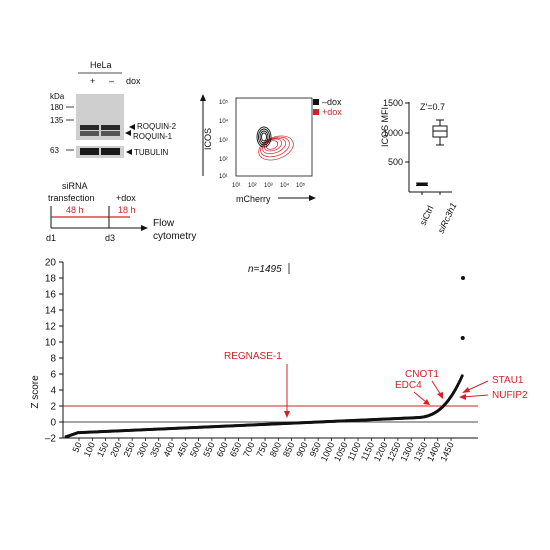  Describe the element at coordinates (393, 103) in the screenshot. I see `boxplot-ytick-1500: 1500` at that location.